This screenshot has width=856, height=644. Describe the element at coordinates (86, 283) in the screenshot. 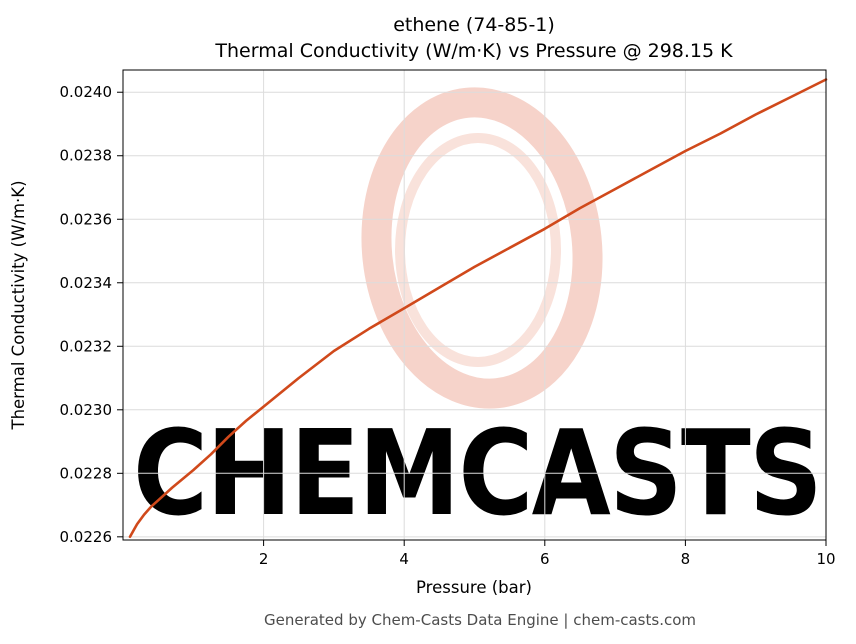

I see `y-tick-label: 0.0234` at that location.